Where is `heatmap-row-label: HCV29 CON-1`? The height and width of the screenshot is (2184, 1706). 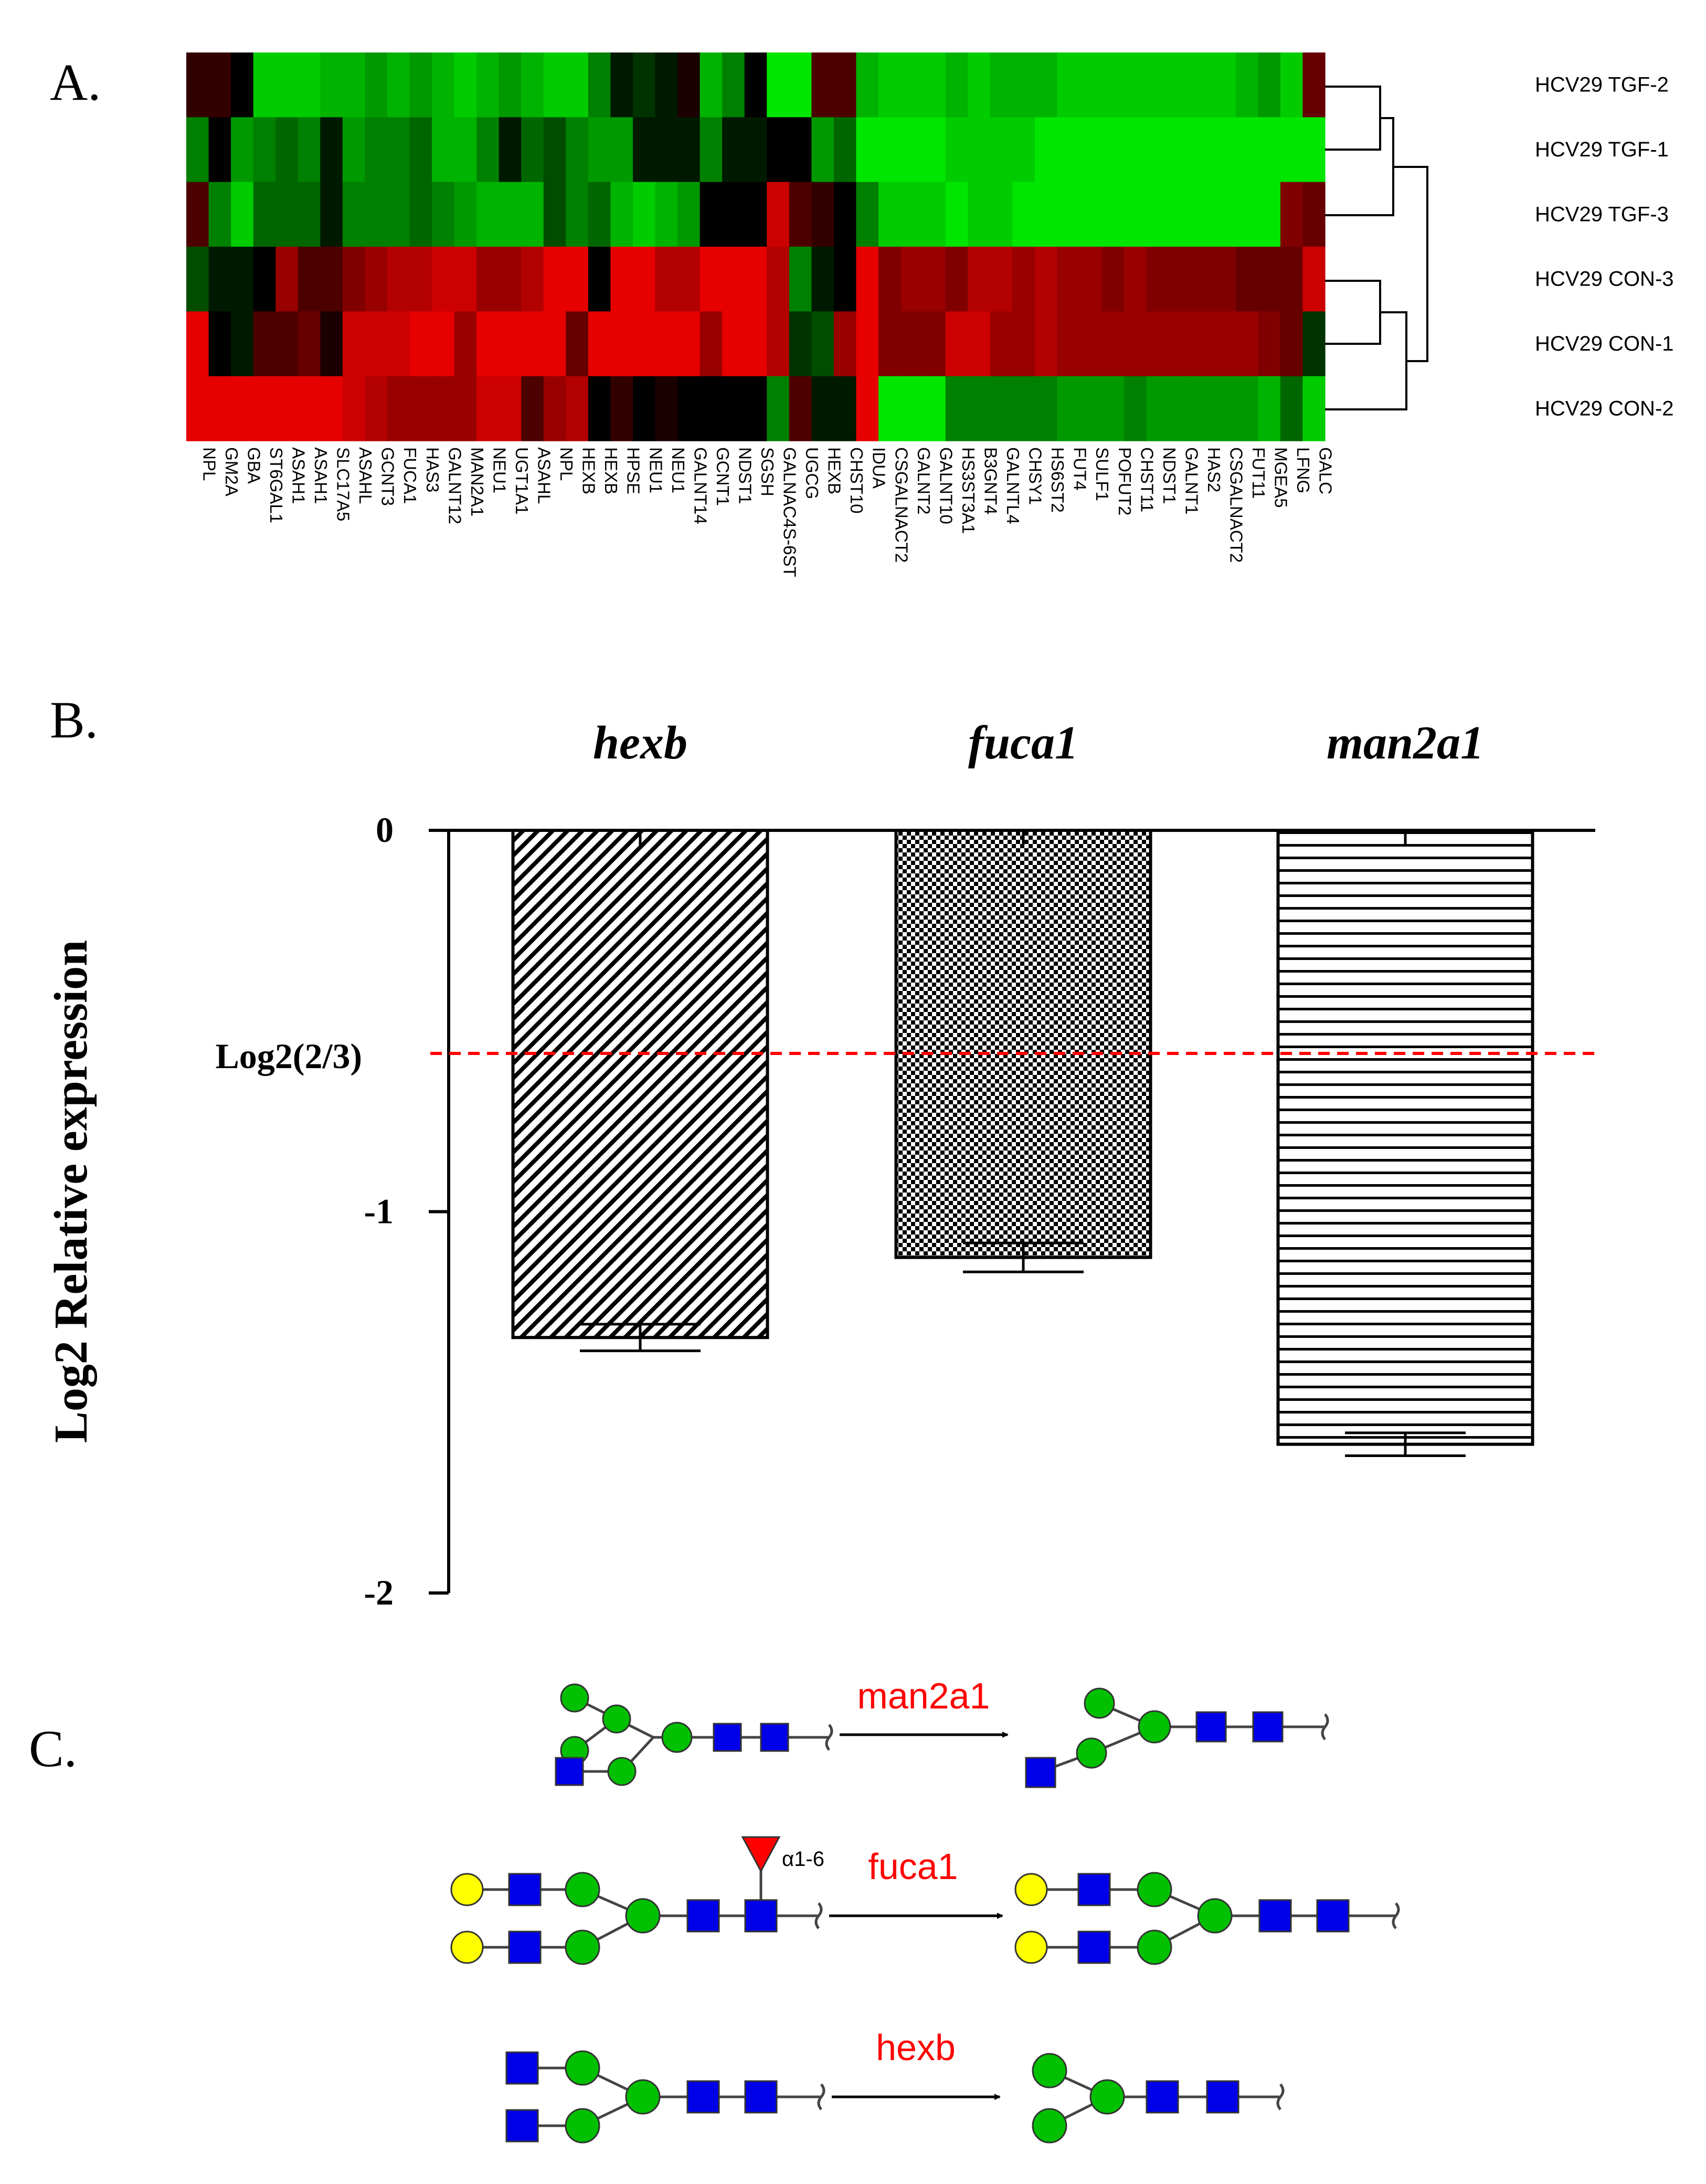 heatmap-row-label: HCV29 CON-1 is located at coordinates (1604, 343).